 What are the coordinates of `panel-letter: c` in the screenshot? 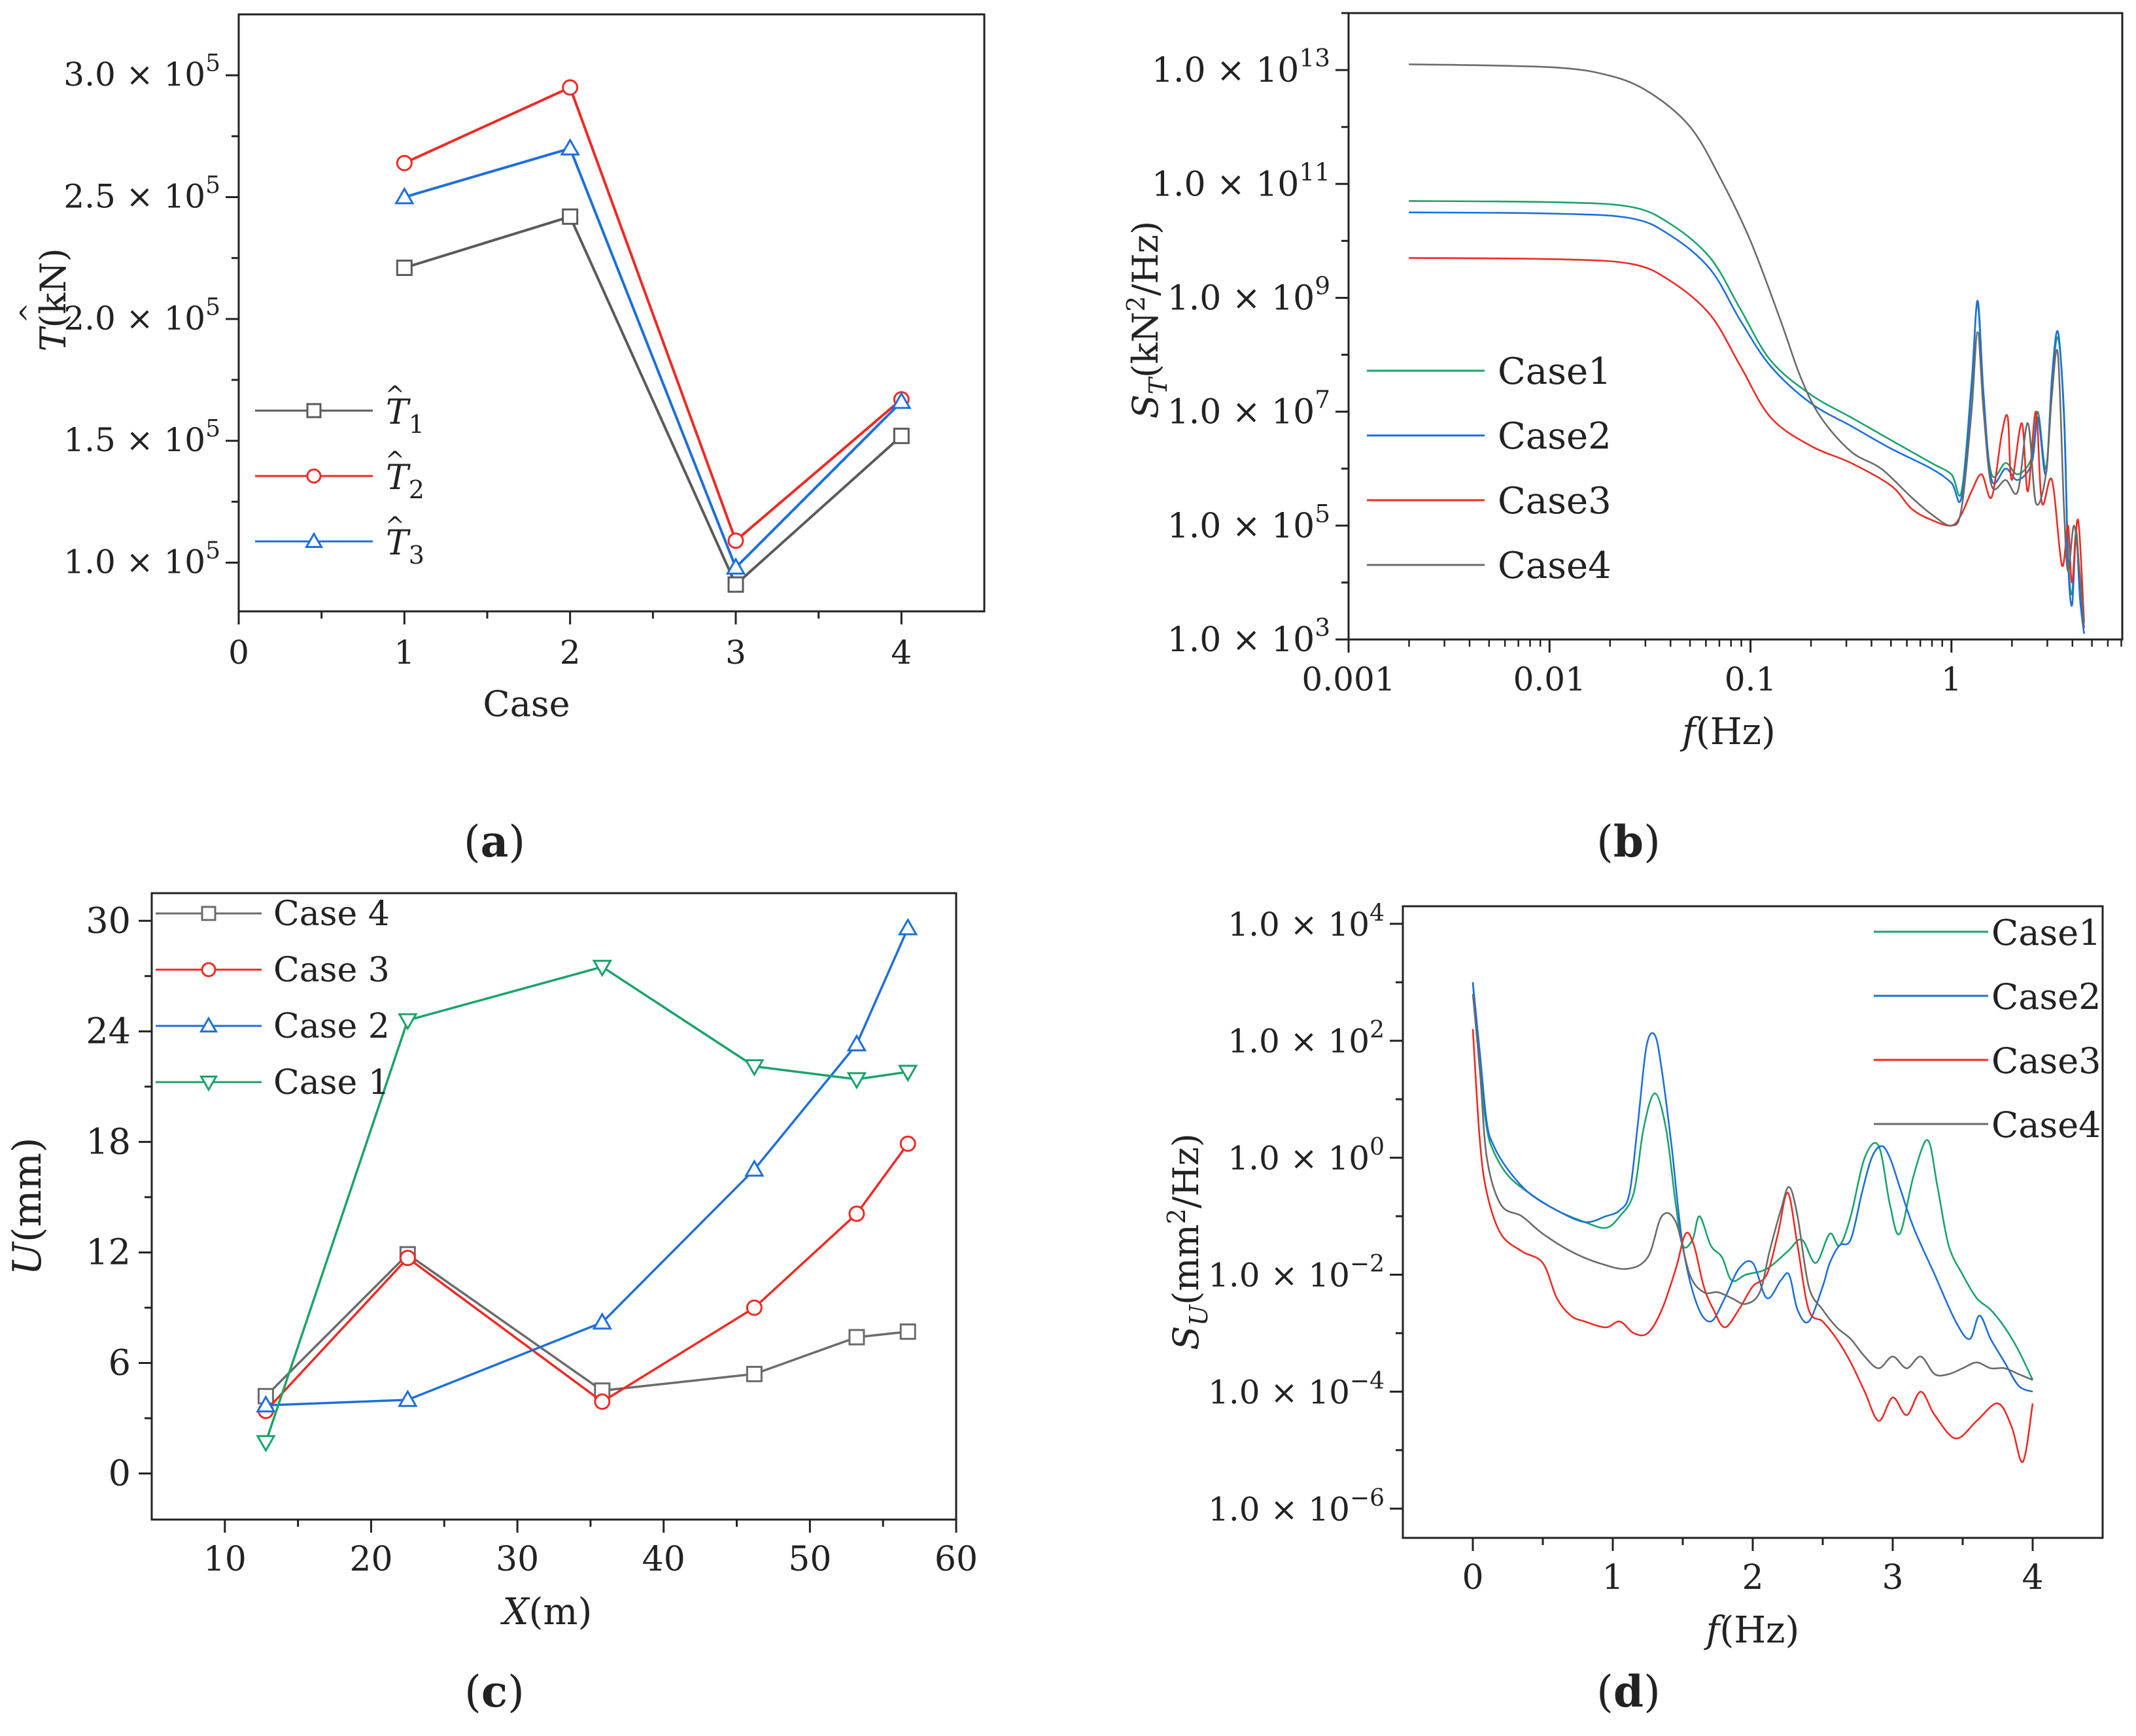 It's located at (494, 1692).